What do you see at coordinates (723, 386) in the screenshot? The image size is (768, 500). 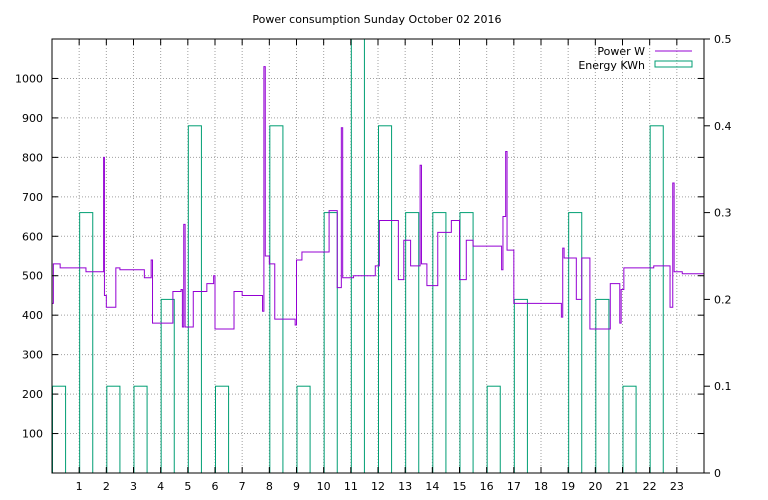 I see `y2-tick-label: 0.1` at bounding box center [723, 386].